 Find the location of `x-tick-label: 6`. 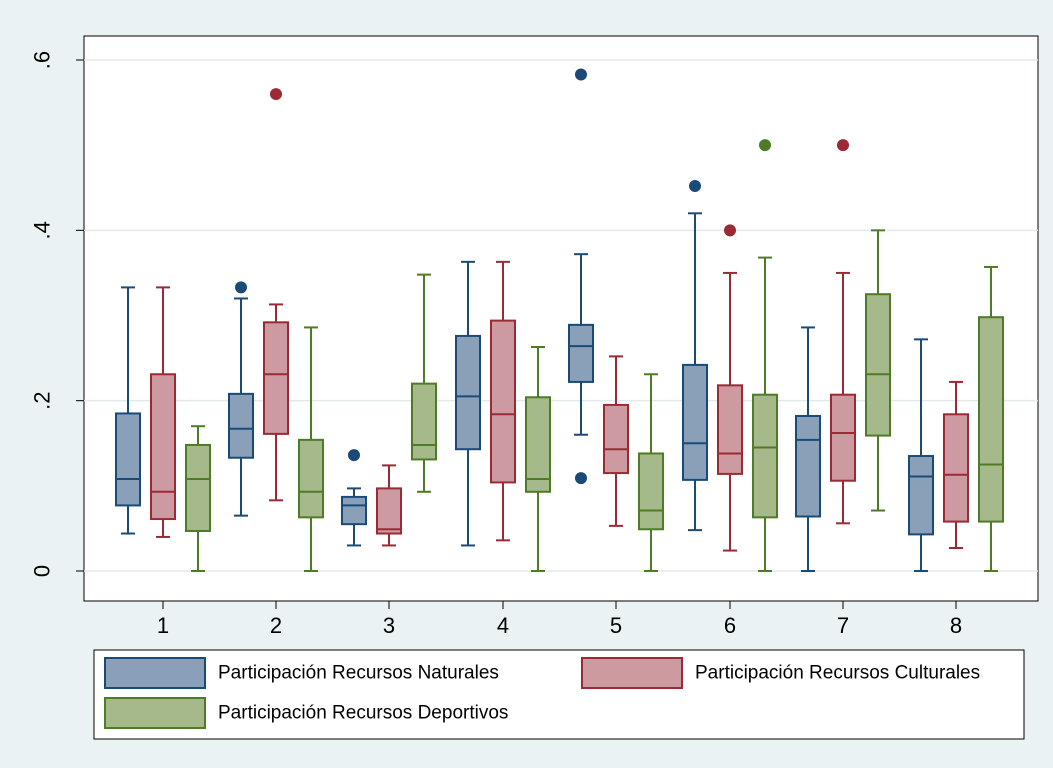

x-tick-label: 6 is located at coordinates (730, 625).